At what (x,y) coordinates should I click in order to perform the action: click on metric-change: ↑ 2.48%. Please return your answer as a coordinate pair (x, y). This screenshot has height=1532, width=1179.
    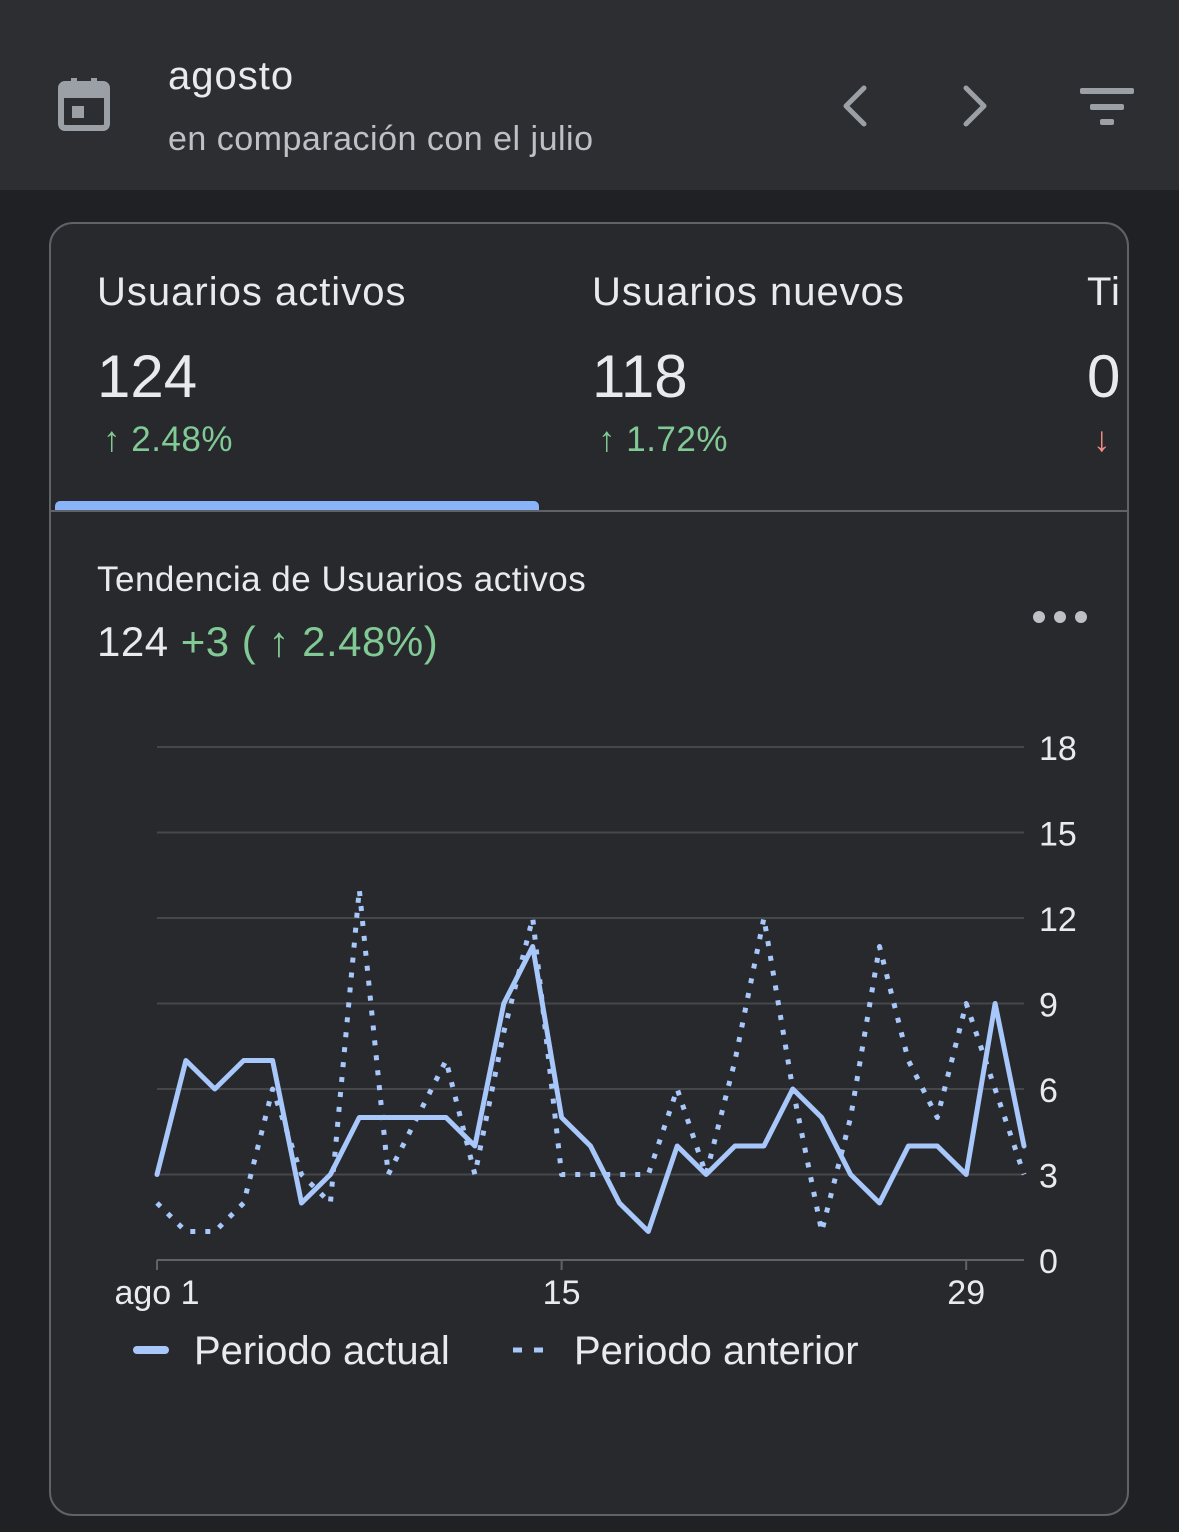
    Looking at the image, I should click on (168, 439).